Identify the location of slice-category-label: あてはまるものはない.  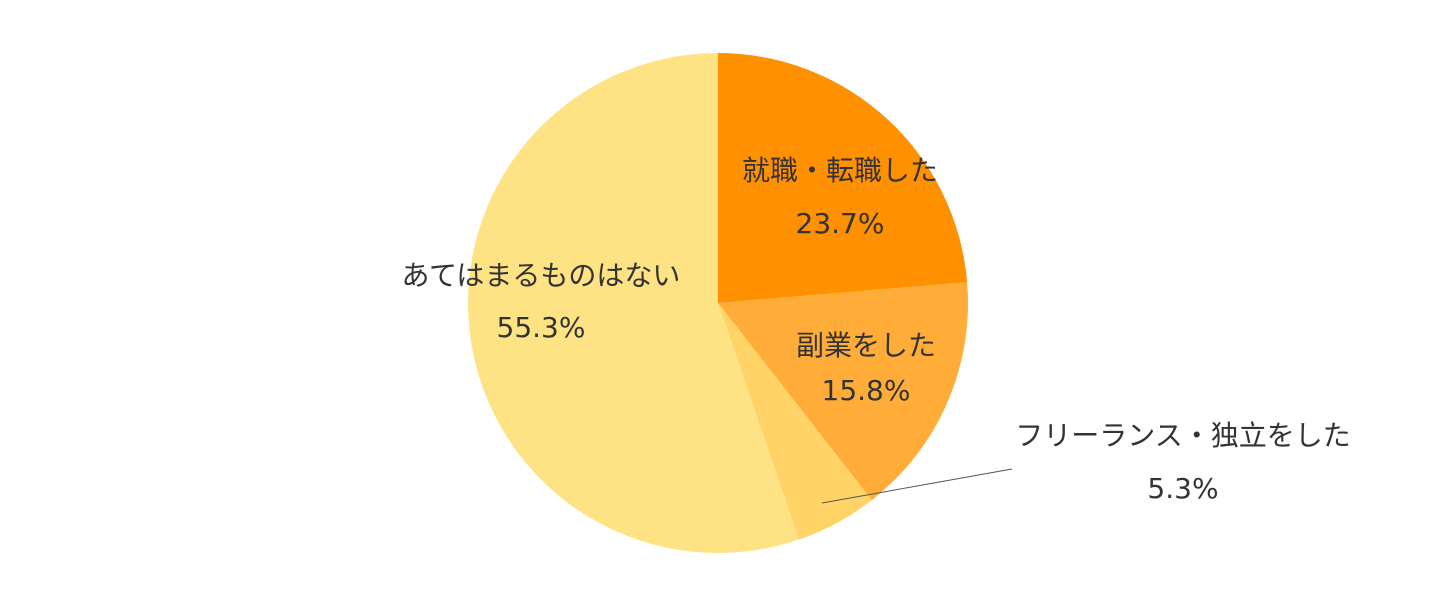
(541, 275).